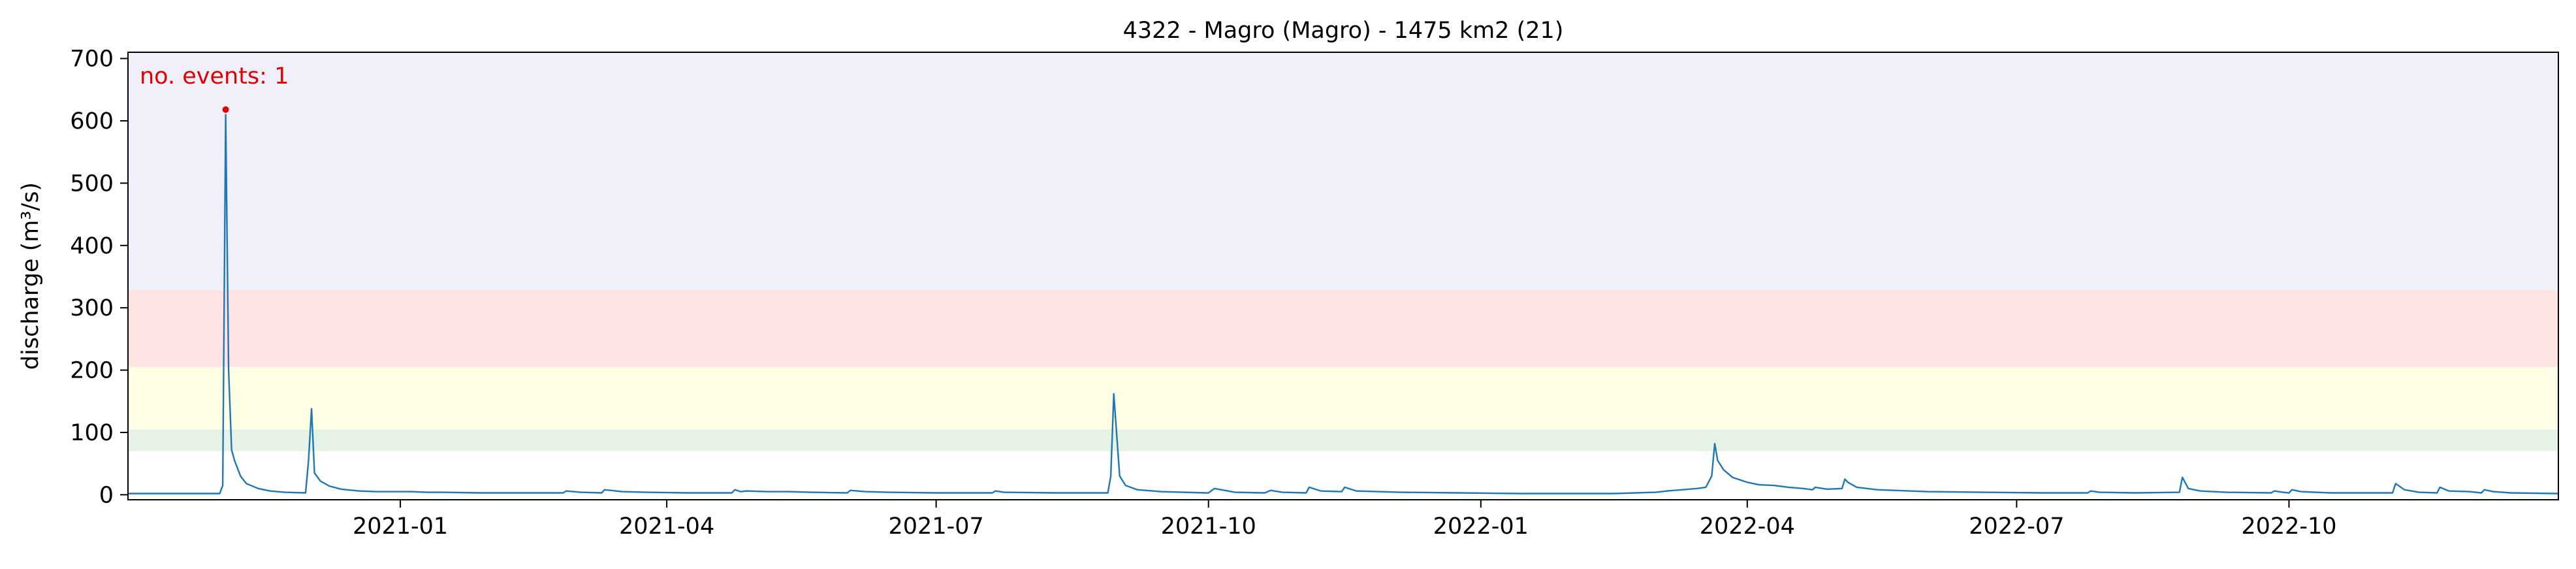 Image resolution: width=2576 pixels, height=569 pixels. I want to click on x-tick-label-0: 2021-01, so click(401, 526).